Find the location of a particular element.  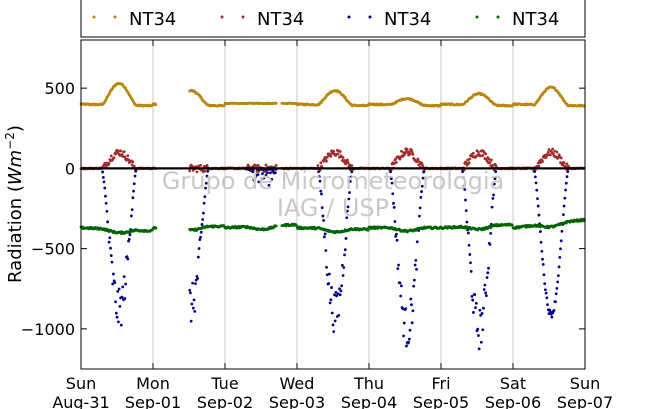

watermark: Grupo de Micrometeorologia IAG / USP is located at coordinates (333, 194).